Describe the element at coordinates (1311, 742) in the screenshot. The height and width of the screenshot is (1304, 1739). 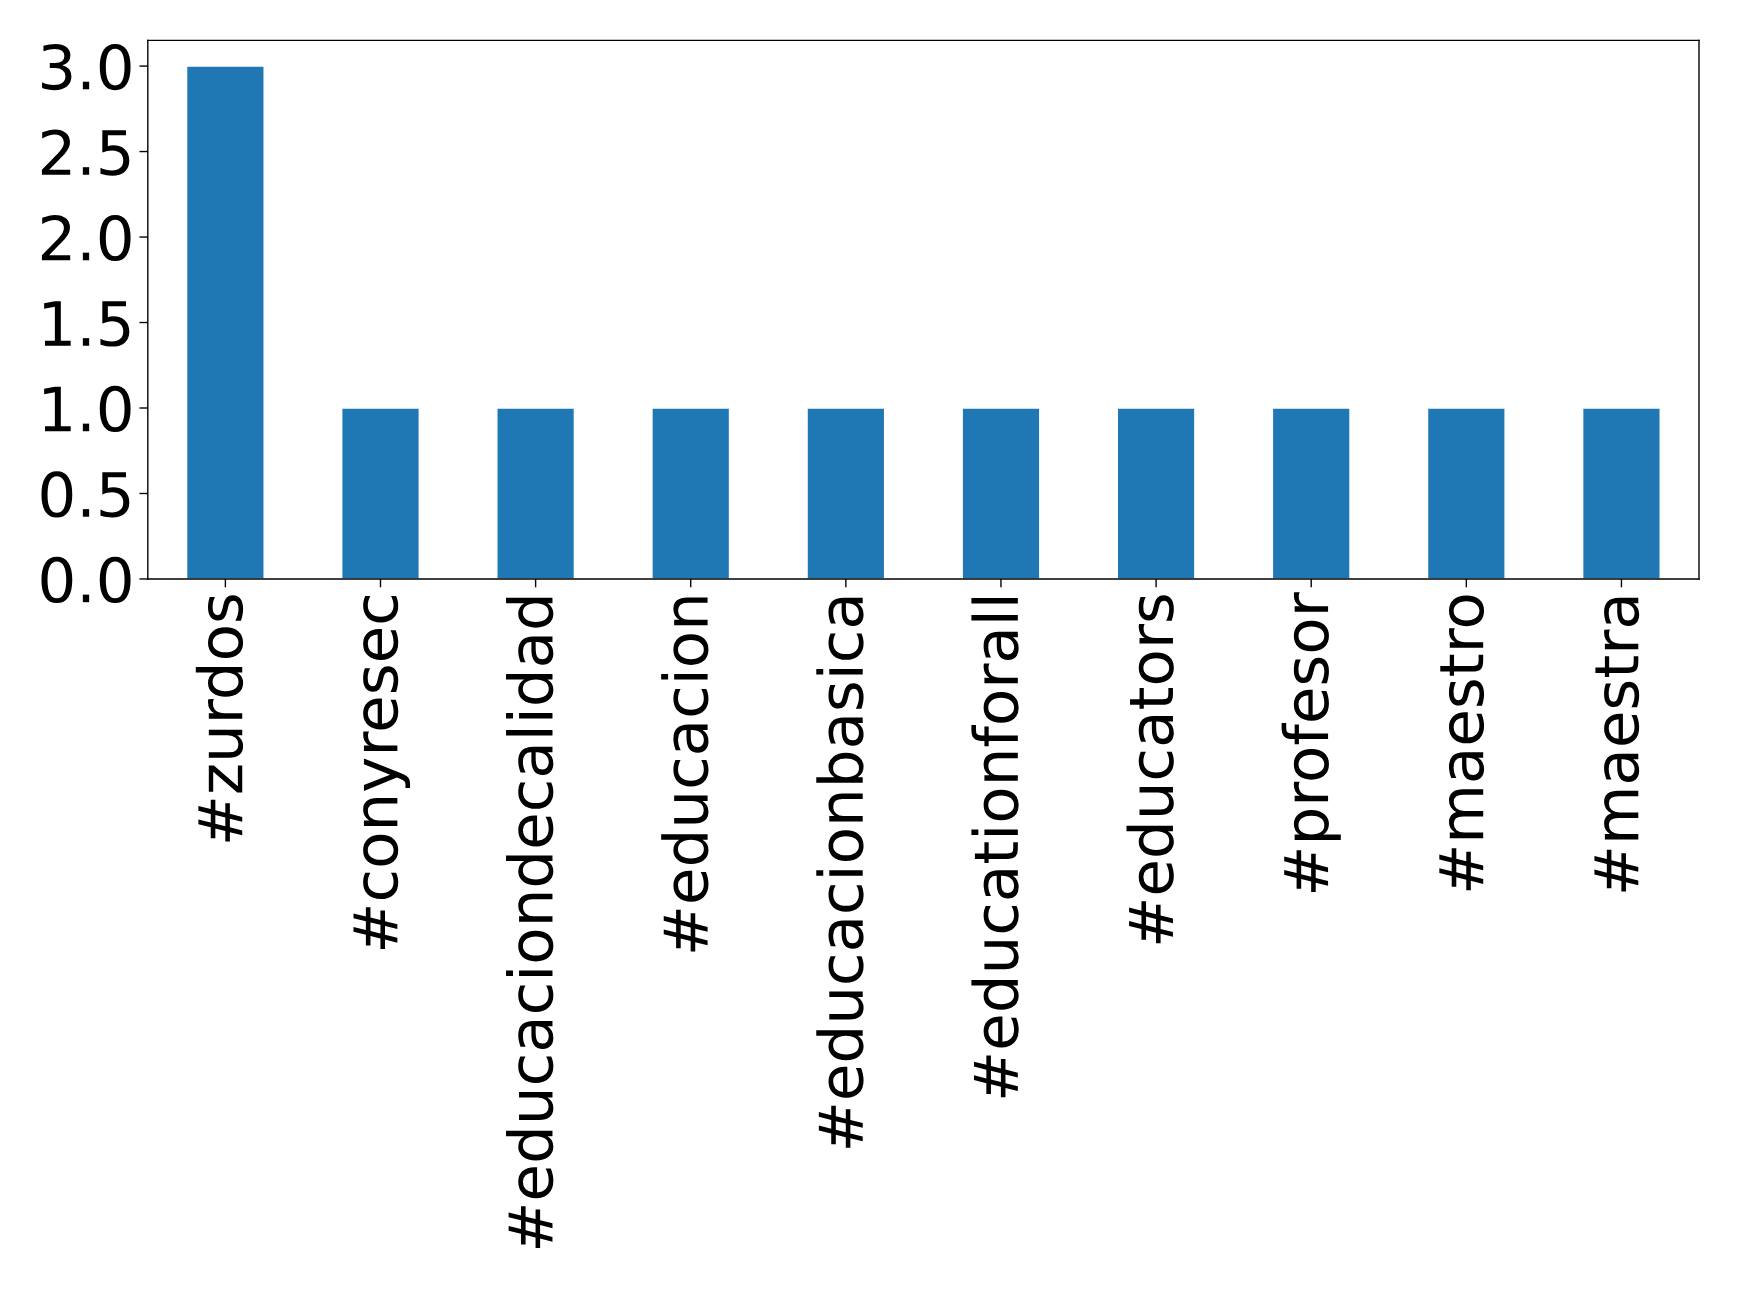
I see `x-tick-label: #profesor` at that location.